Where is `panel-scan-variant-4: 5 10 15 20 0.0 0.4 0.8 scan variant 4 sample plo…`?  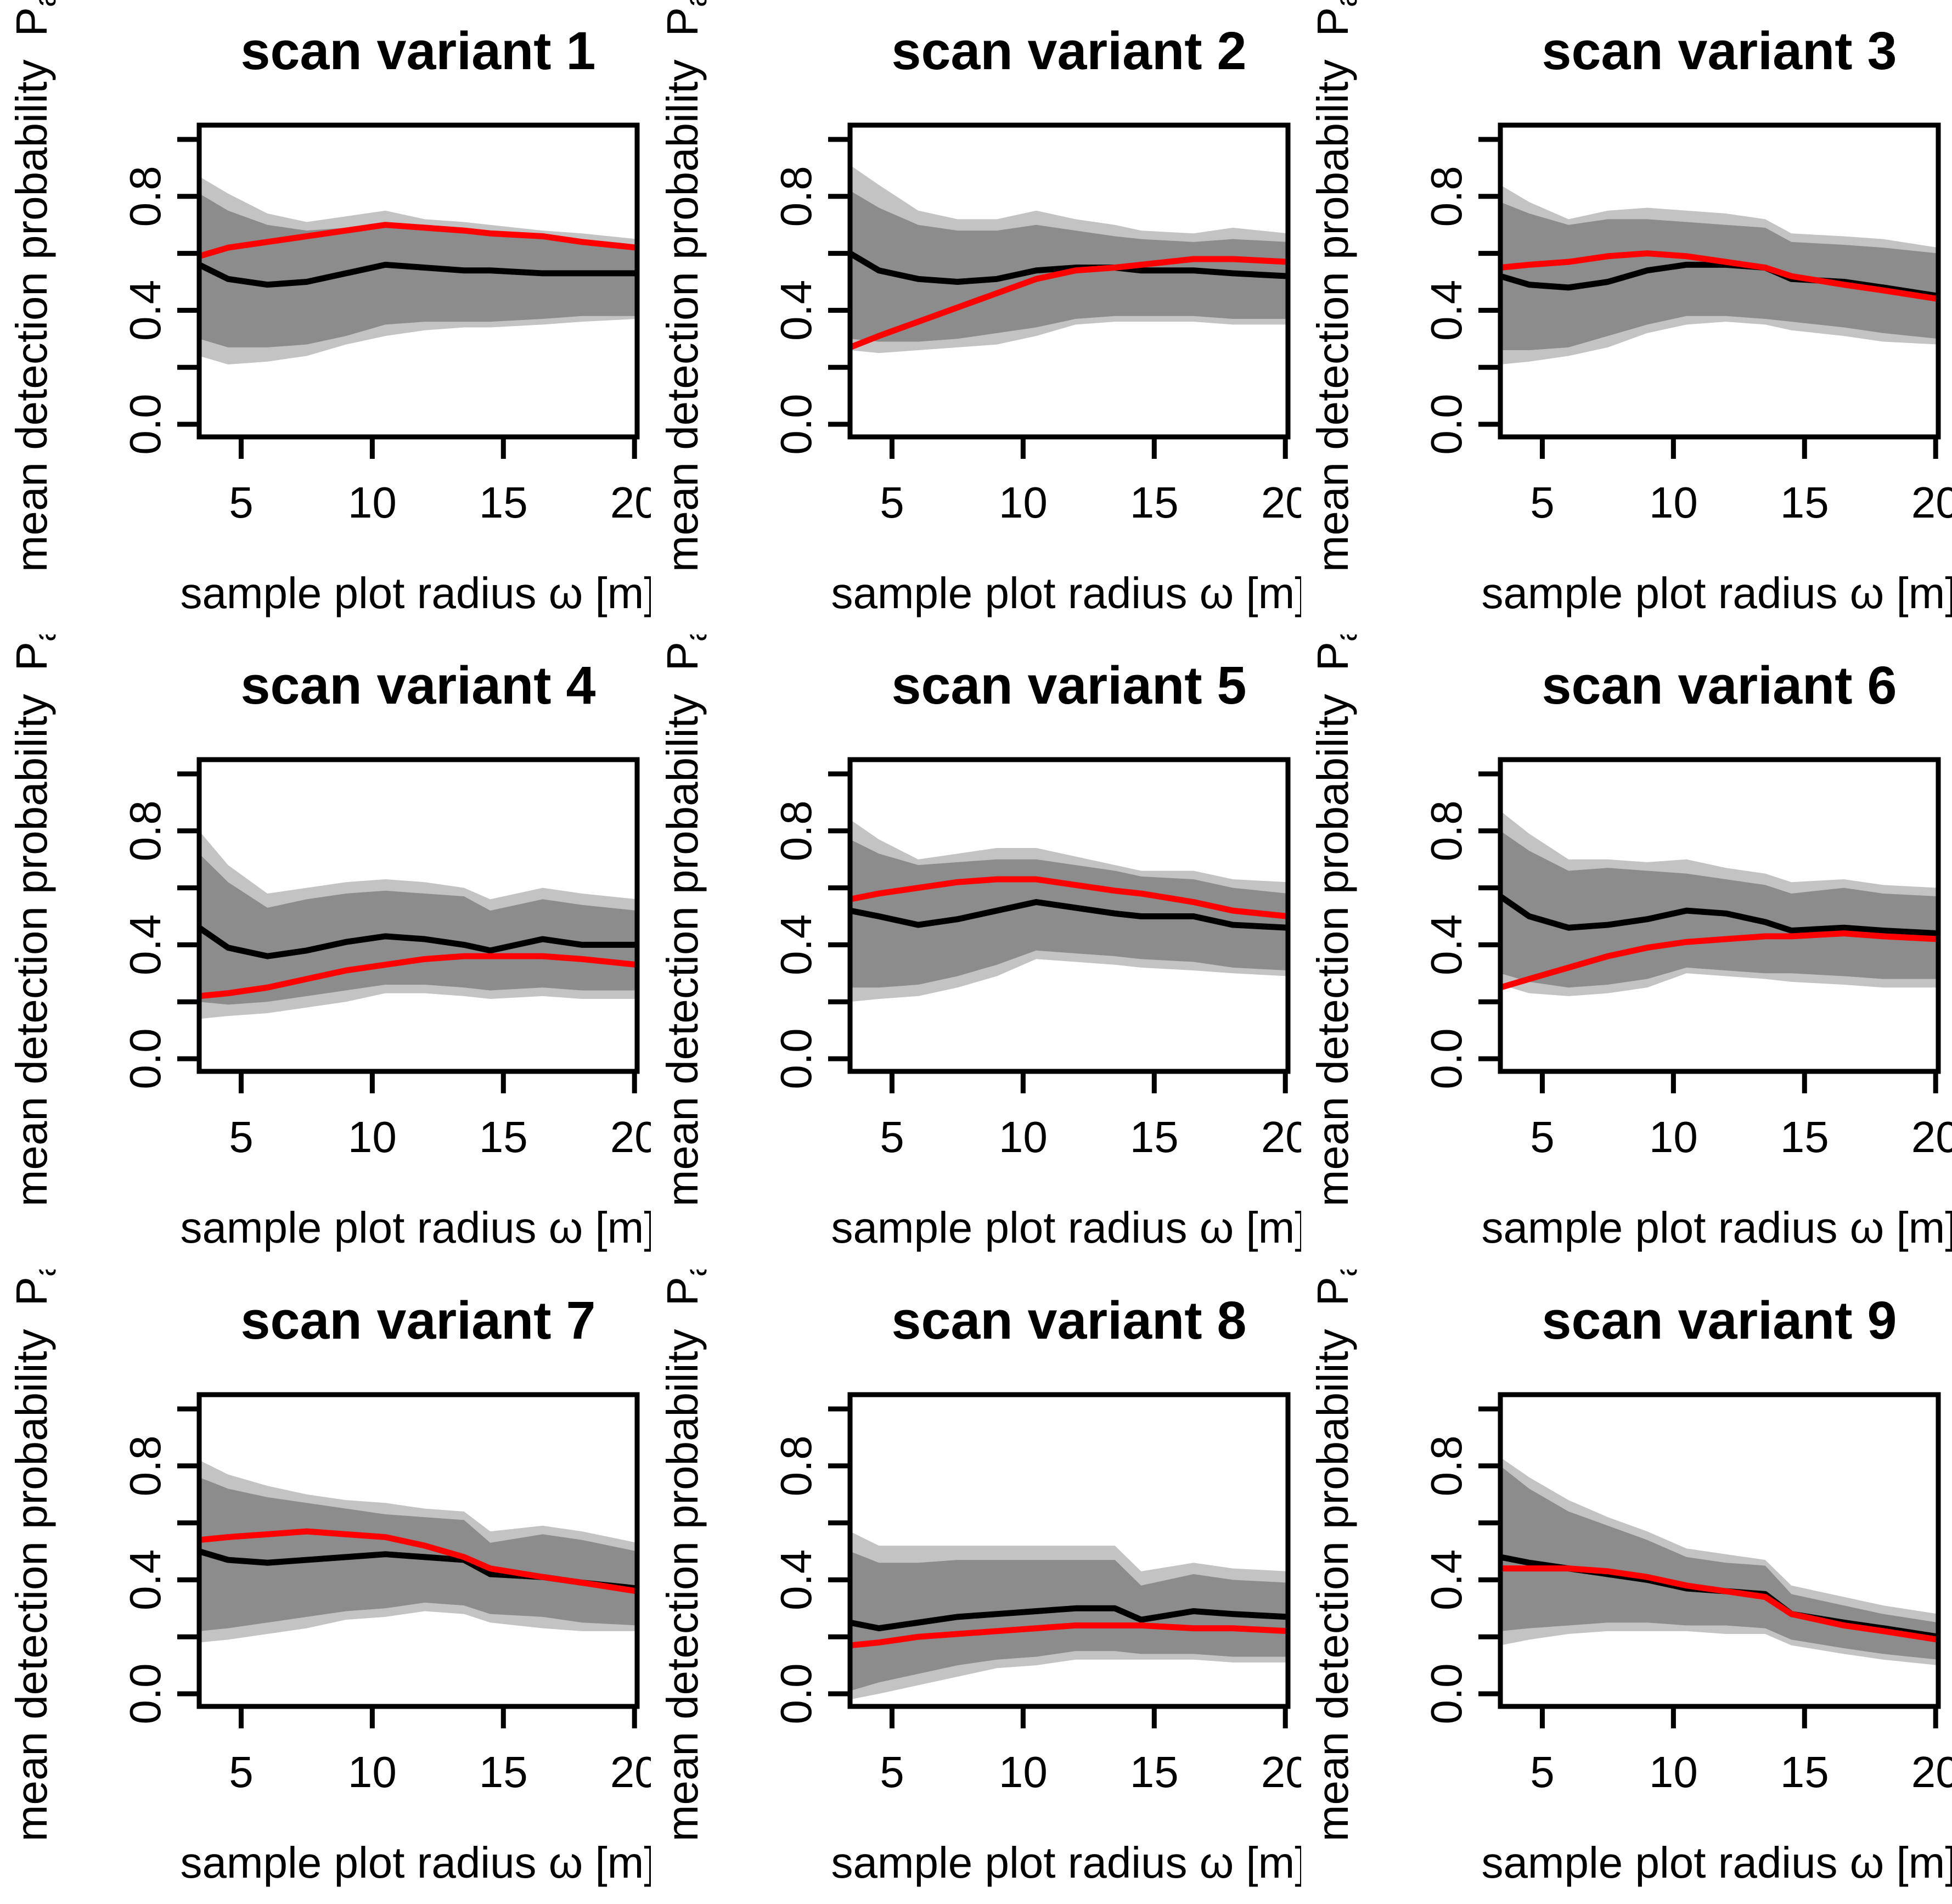
panel-scan-variant-4: 5 10 15 20 0.0 0.4 0.8 scan variant 4 sample plo… is located at coordinates (325, 951).